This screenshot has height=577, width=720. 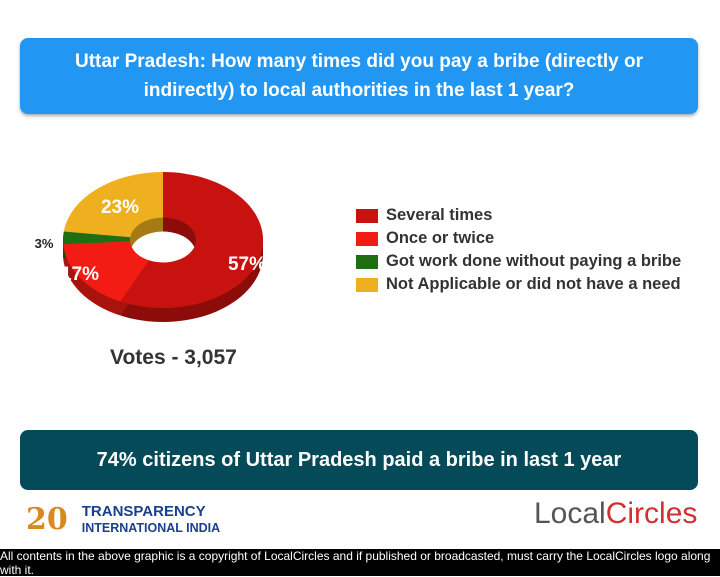 I want to click on donut-chart: 57% 17% 3% 23%, so click(x=150, y=247).